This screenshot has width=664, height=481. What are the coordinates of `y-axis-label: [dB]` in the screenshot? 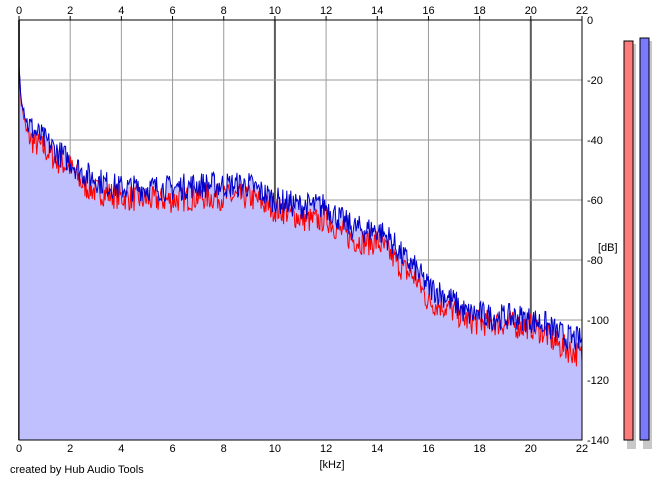 It's located at (608, 248).